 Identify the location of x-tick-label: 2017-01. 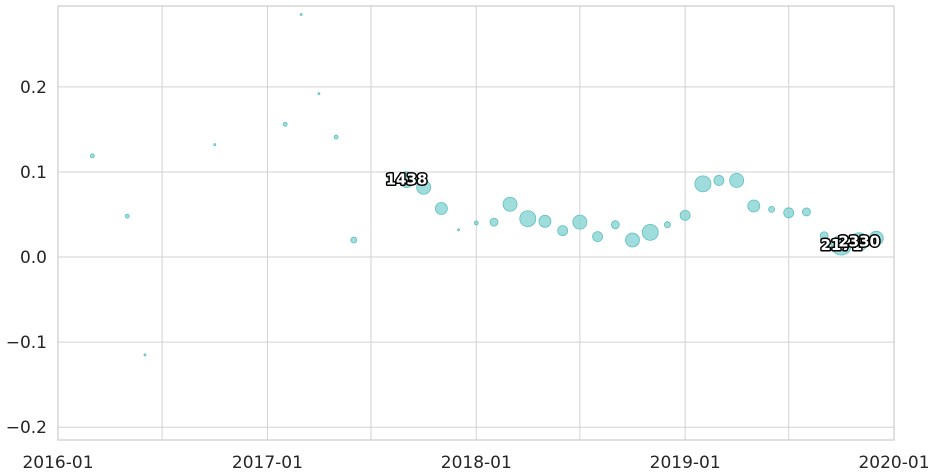
(267, 463).